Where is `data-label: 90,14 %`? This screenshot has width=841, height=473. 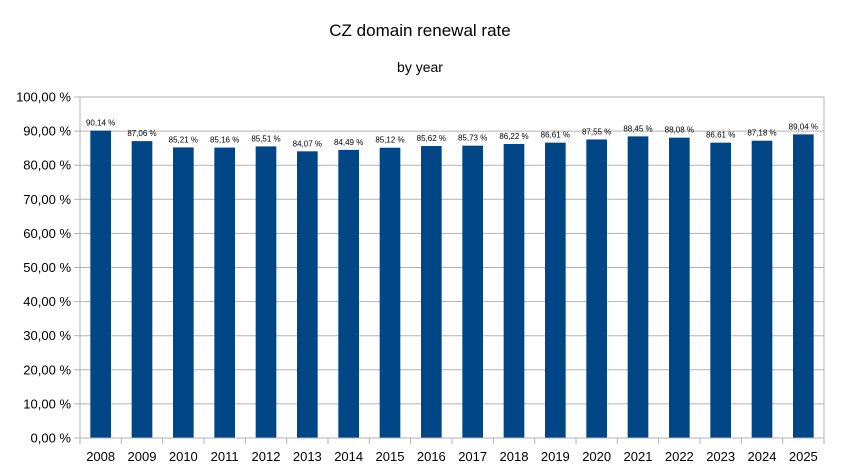
data-label: 90,14 % is located at coordinates (100, 123).